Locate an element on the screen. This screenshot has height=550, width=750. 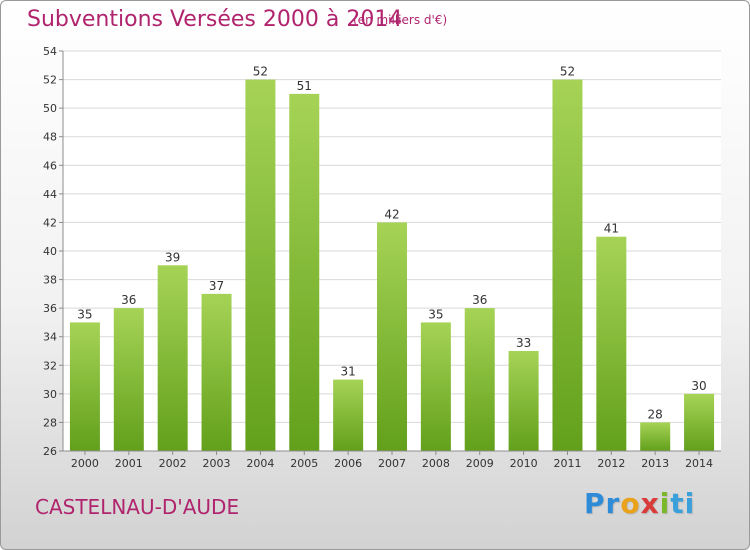
y-tick-label: 48 is located at coordinates (50, 137).